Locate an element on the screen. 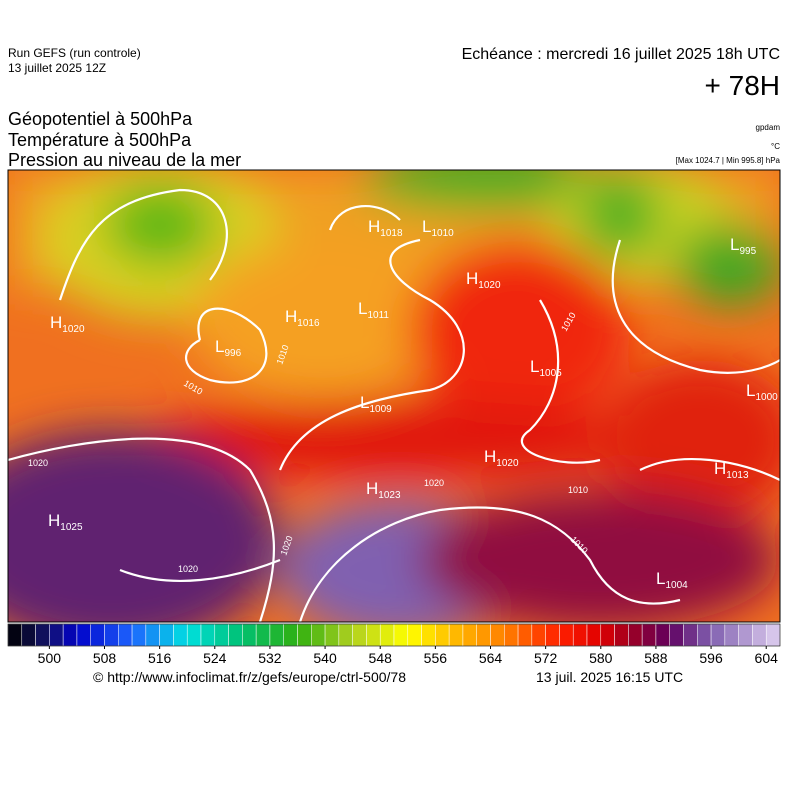  center-value: 1005 is located at coordinates (550, 373).